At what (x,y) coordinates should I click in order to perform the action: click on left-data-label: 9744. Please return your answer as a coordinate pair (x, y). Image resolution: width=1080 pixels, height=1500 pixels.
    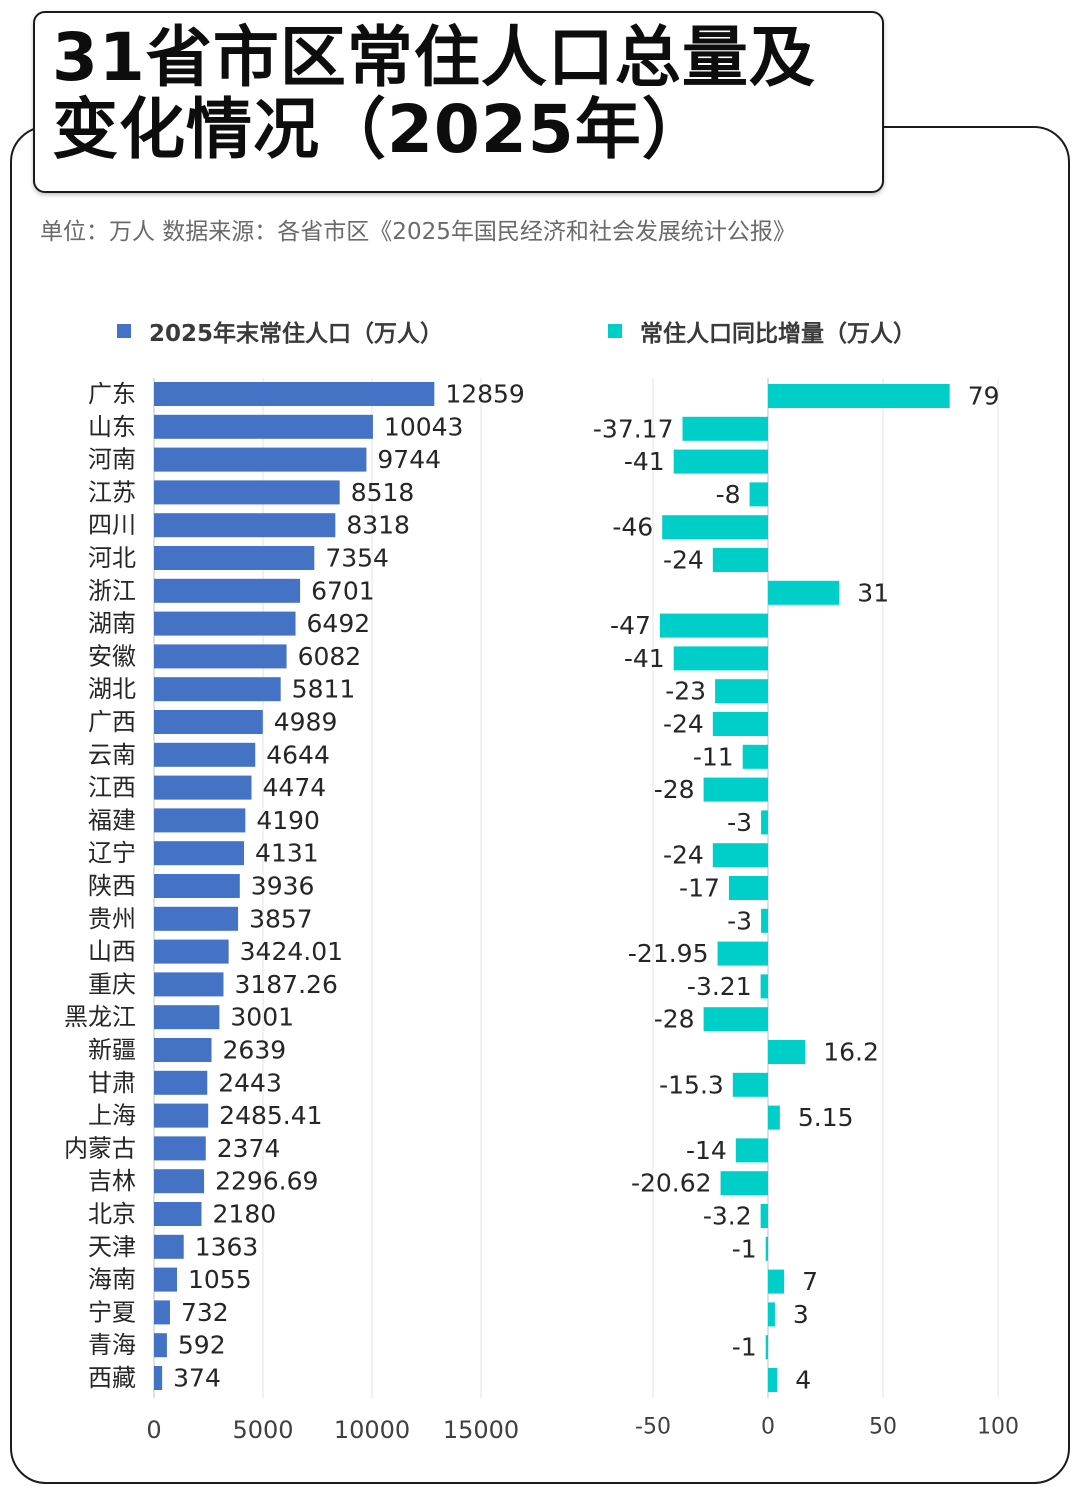
    Looking at the image, I should click on (409, 459).